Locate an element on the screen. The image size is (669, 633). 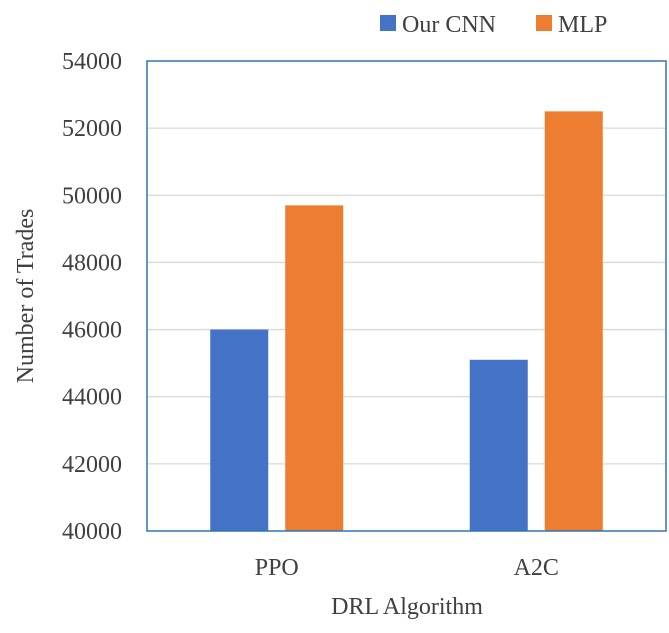
y-axis-ticks: 40000 42000 44000 46000 48000 50000 52000 54000 is located at coordinates (92, 297).